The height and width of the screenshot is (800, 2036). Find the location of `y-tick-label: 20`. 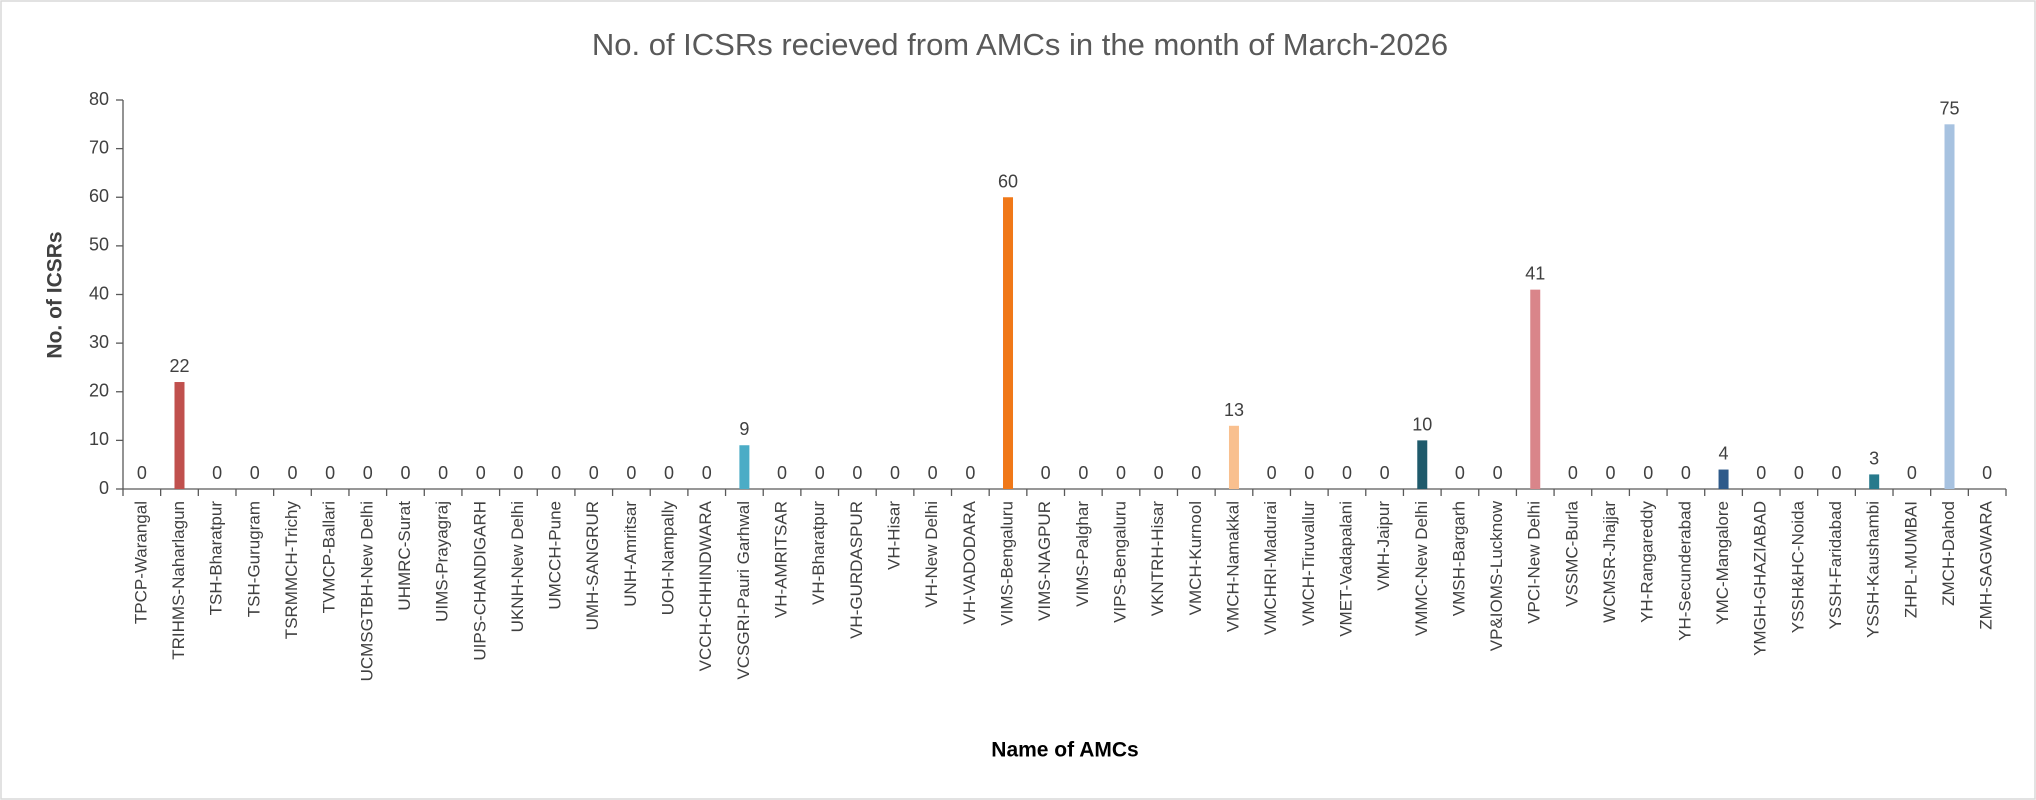

y-tick-label: 20 is located at coordinates (99, 391).